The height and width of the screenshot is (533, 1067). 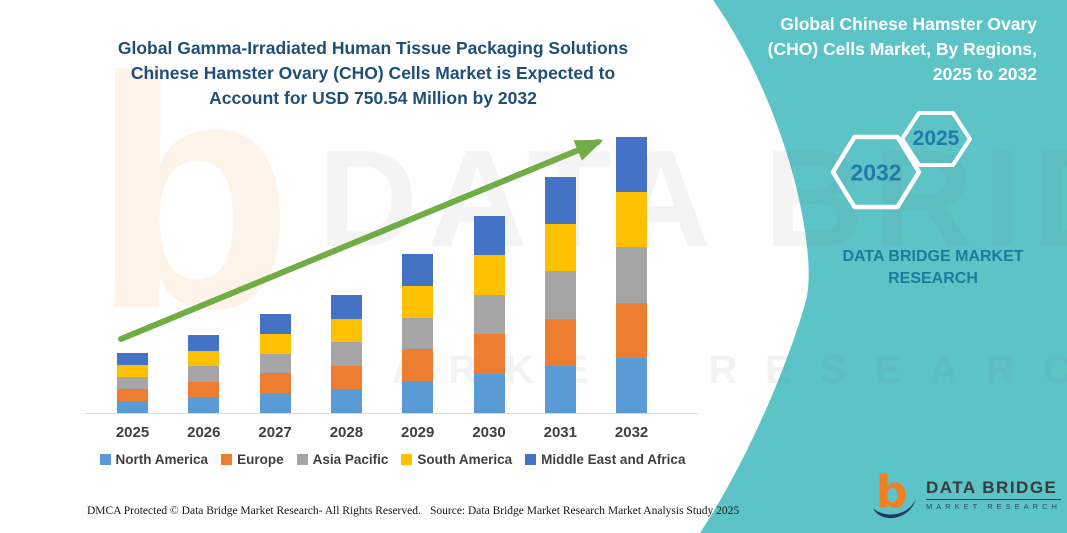 I want to click on legend-label-south-america: South America, so click(x=465, y=459).